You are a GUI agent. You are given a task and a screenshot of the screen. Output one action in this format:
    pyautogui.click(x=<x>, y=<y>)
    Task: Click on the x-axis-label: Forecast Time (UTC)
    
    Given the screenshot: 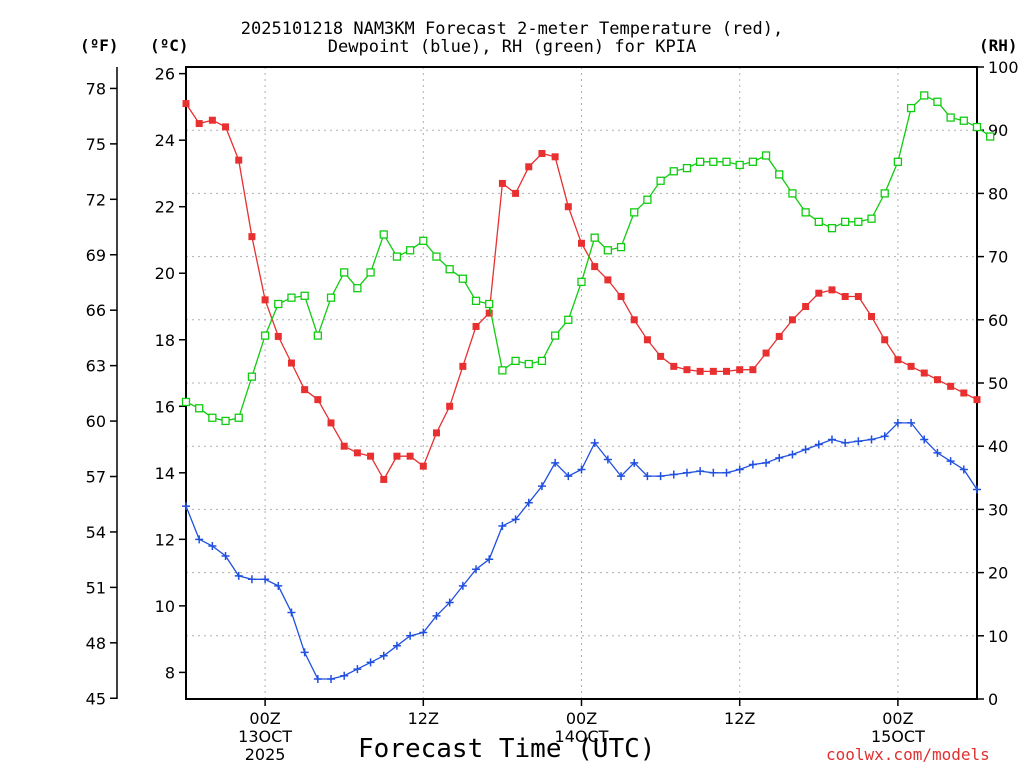 What is the action you would take?
    pyautogui.click(x=507, y=749)
    